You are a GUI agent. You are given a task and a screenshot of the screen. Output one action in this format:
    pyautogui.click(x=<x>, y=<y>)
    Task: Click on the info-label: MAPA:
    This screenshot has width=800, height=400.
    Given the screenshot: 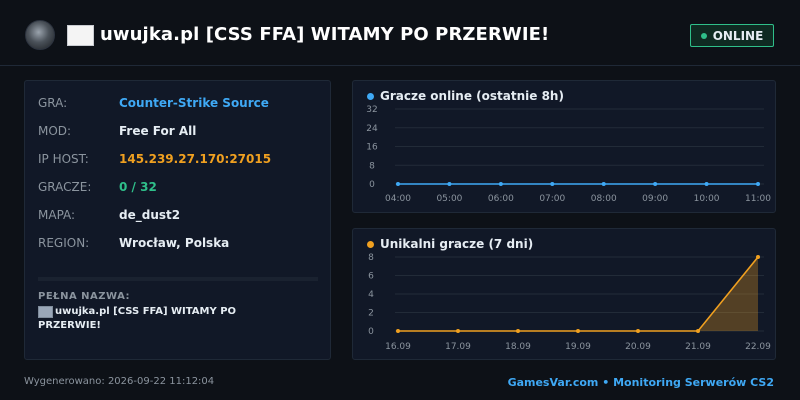 What is the action you would take?
    pyautogui.click(x=57, y=215)
    